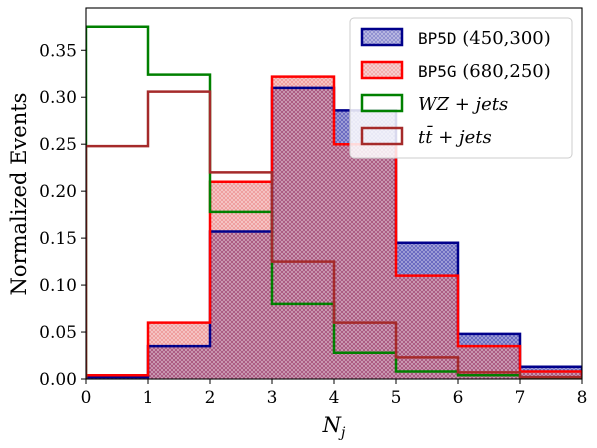 This screenshot has width=597, height=448. What do you see at coordinates (396, 398) in the screenshot?
I see `x-tick-label-5: 5` at bounding box center [396, 398].